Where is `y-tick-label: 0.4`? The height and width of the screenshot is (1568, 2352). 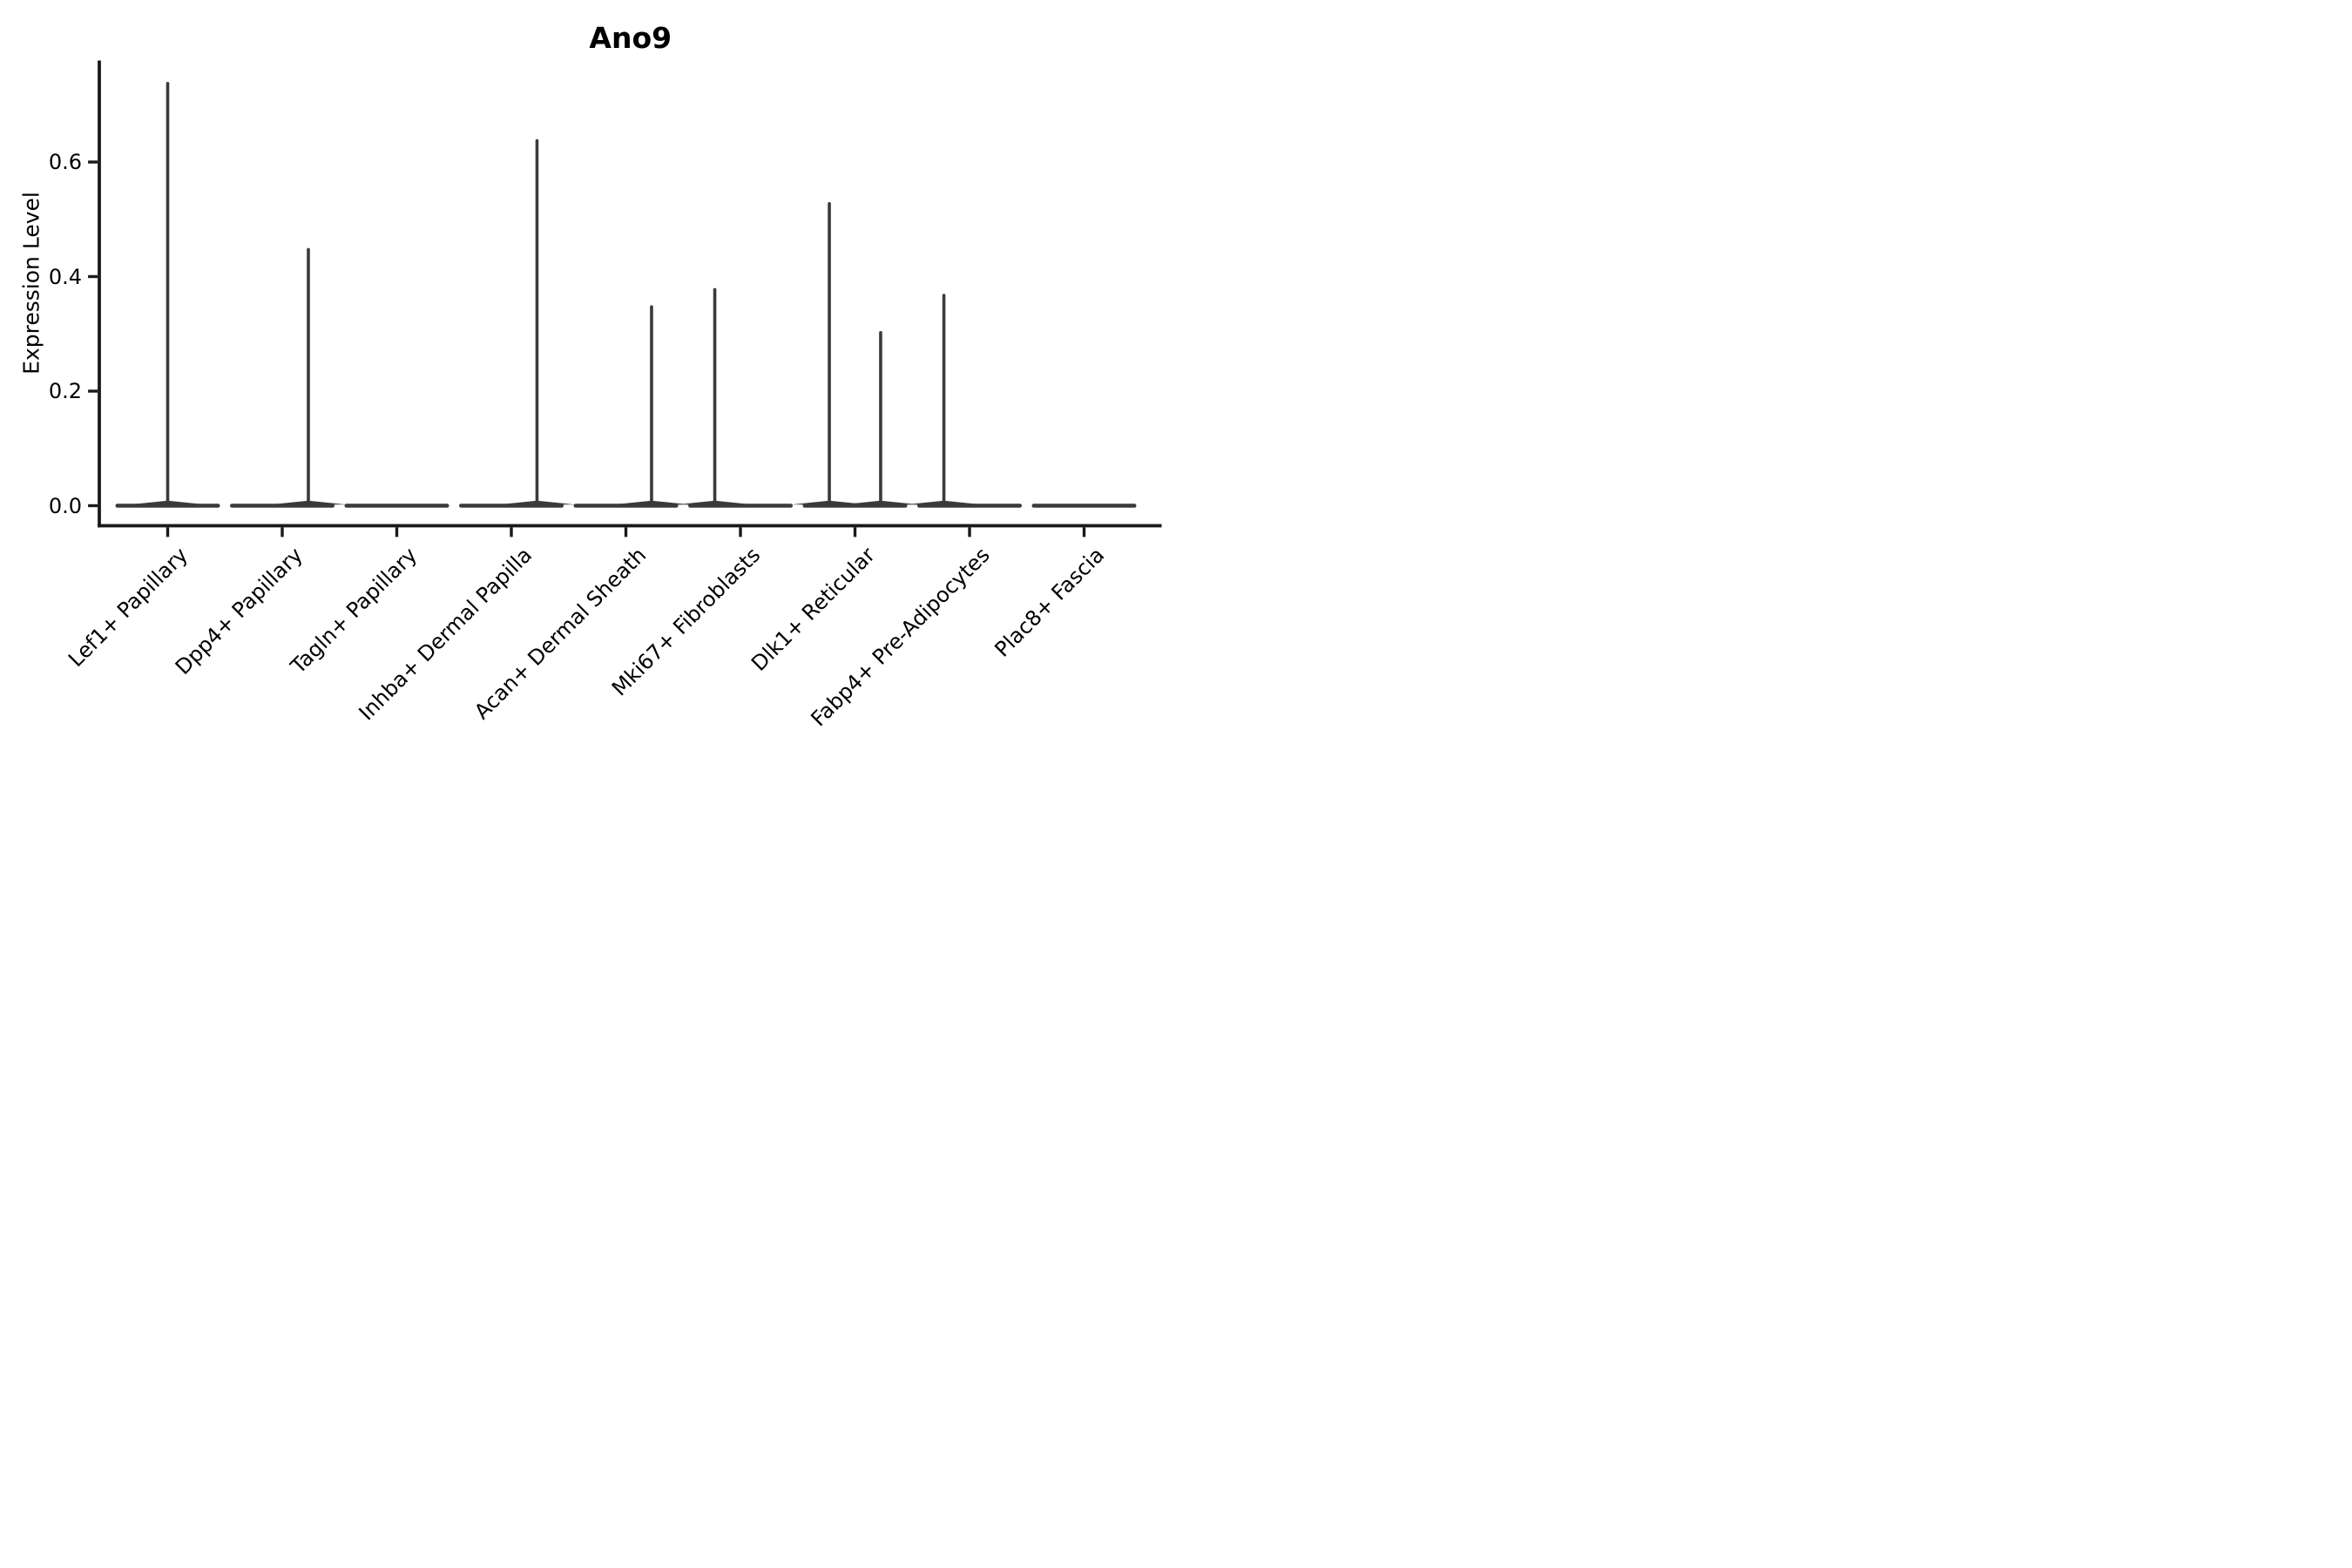 y-tick-label: 0.4 is located at coordinates (65, 276).